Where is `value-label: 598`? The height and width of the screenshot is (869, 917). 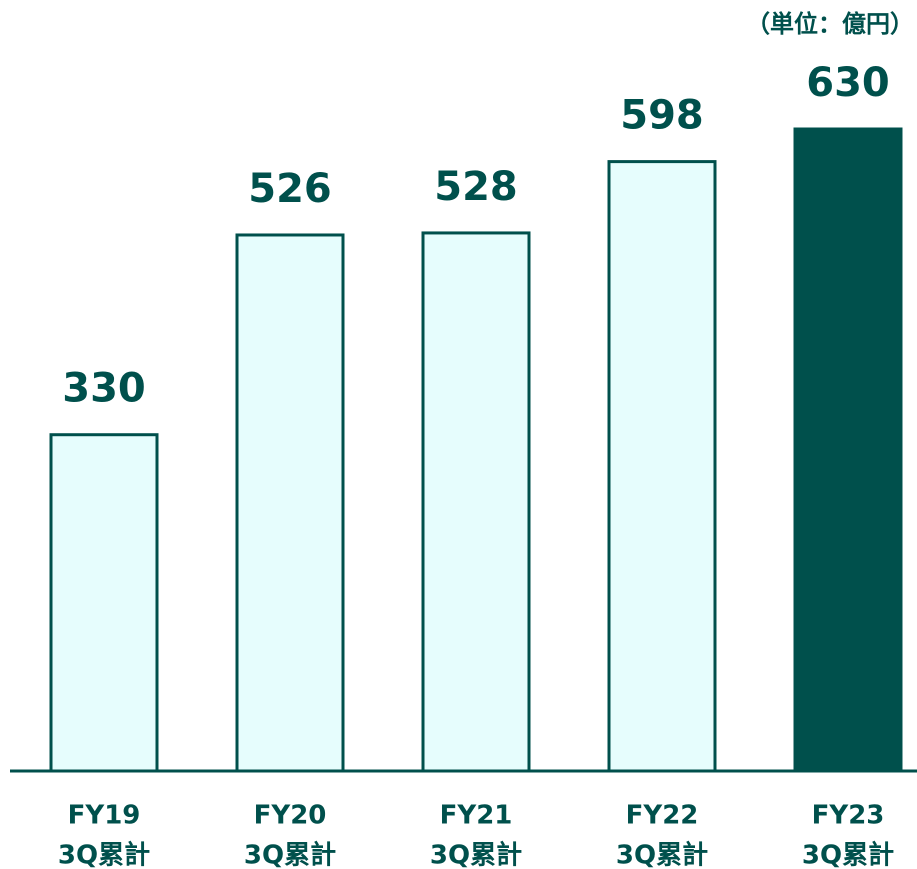
value-label: 598 is located at coordinates (662, 116).